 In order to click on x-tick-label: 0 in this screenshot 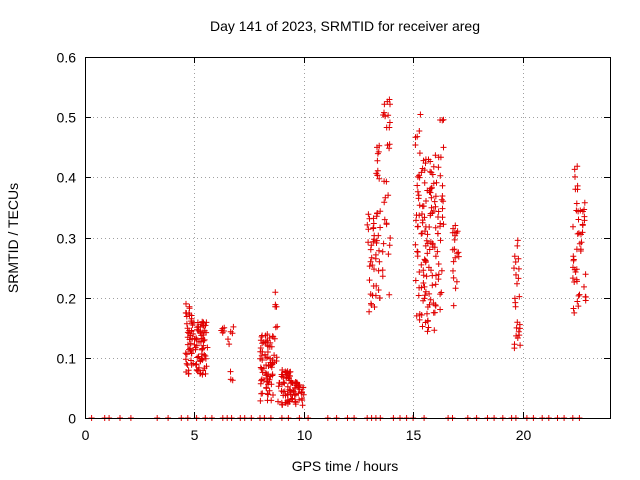, I will do `click(86, 435)`.